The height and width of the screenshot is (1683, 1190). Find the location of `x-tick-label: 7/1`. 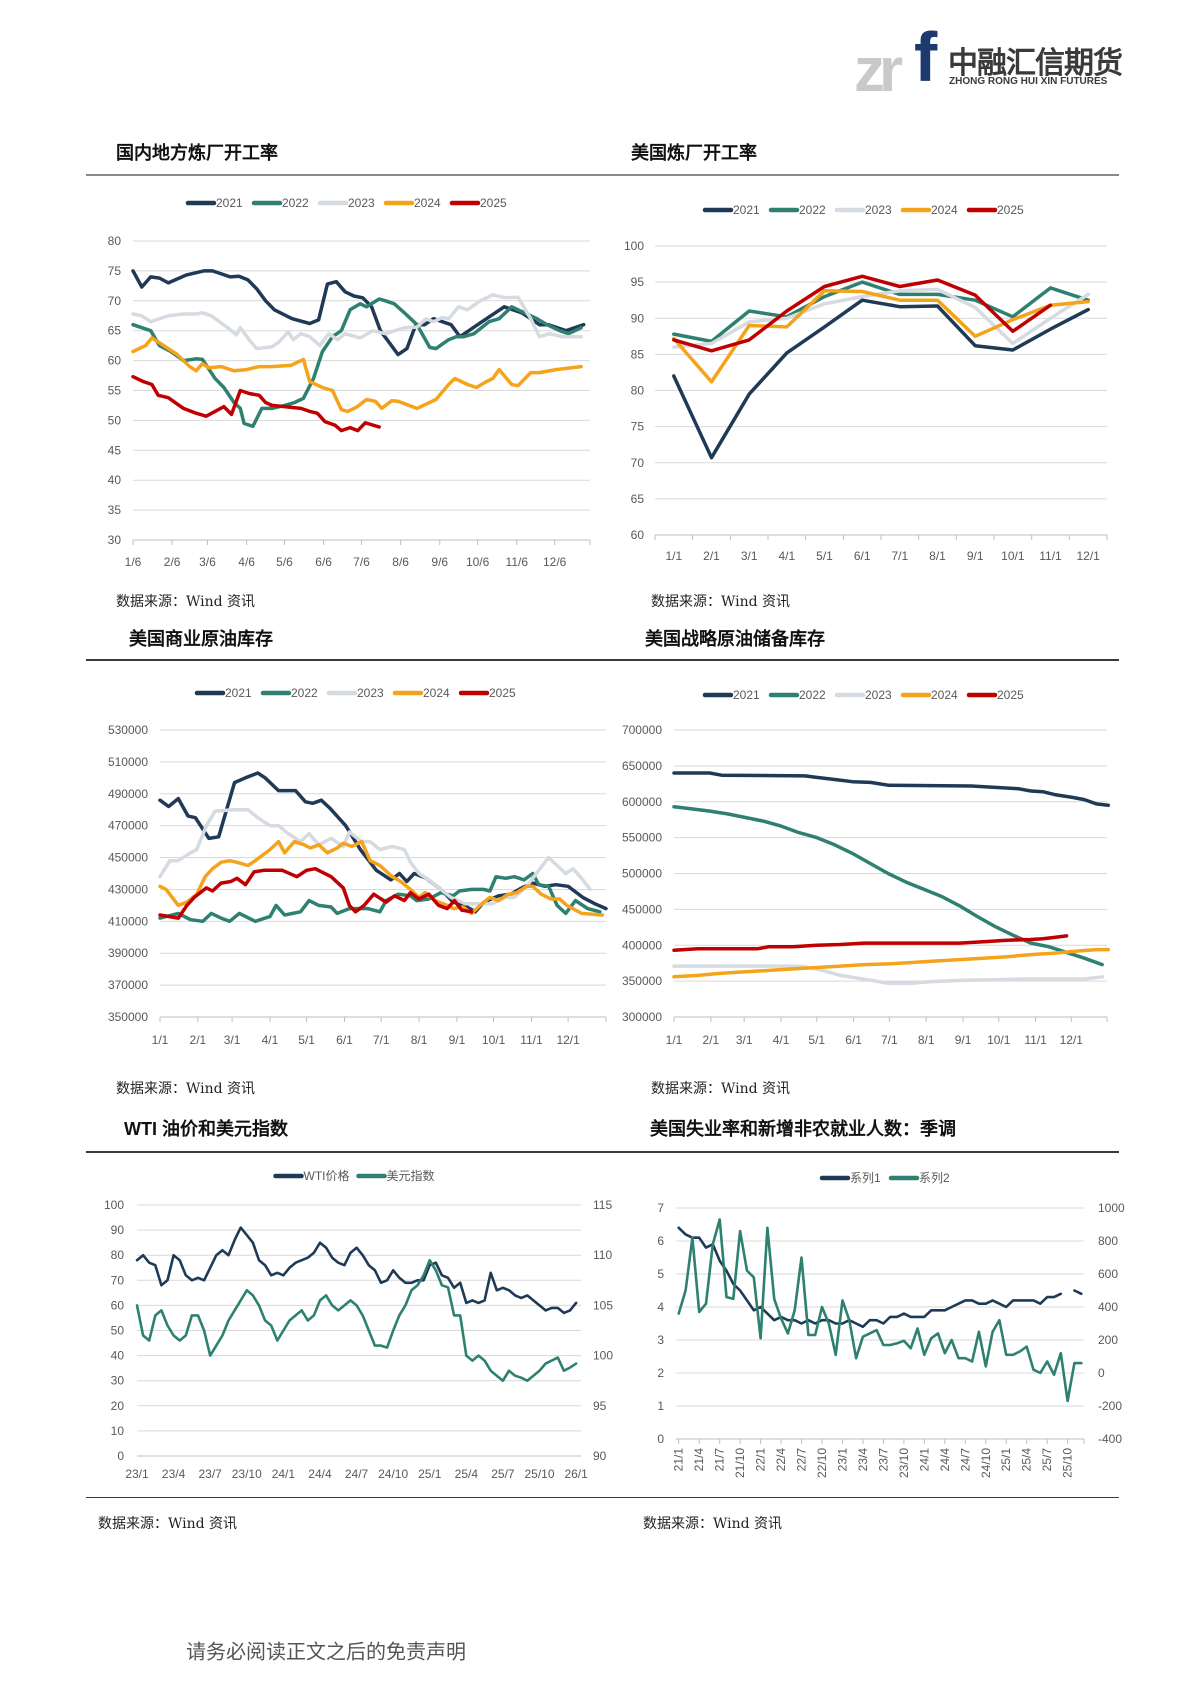

x-tick-label: 7/1 is located at coordinates (889, 1040).